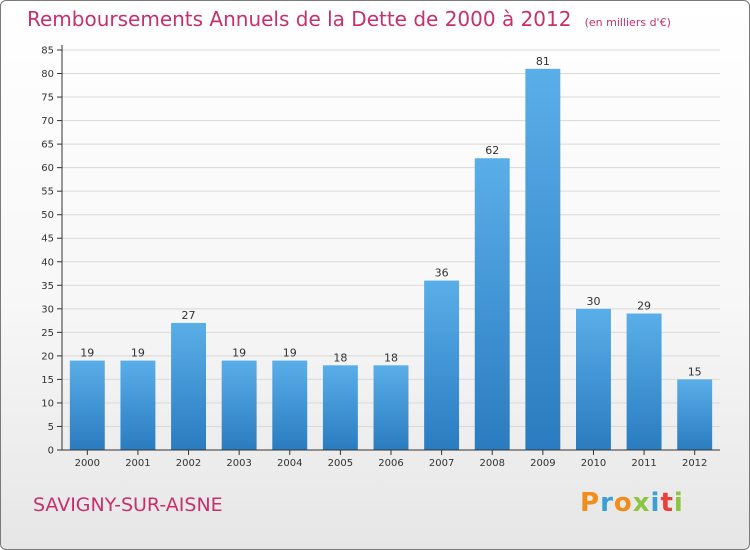  Describe the element at coordinates (627, 22) in the screenshot. I see `chart-subtitle: (en milliers d'€)` at that location.